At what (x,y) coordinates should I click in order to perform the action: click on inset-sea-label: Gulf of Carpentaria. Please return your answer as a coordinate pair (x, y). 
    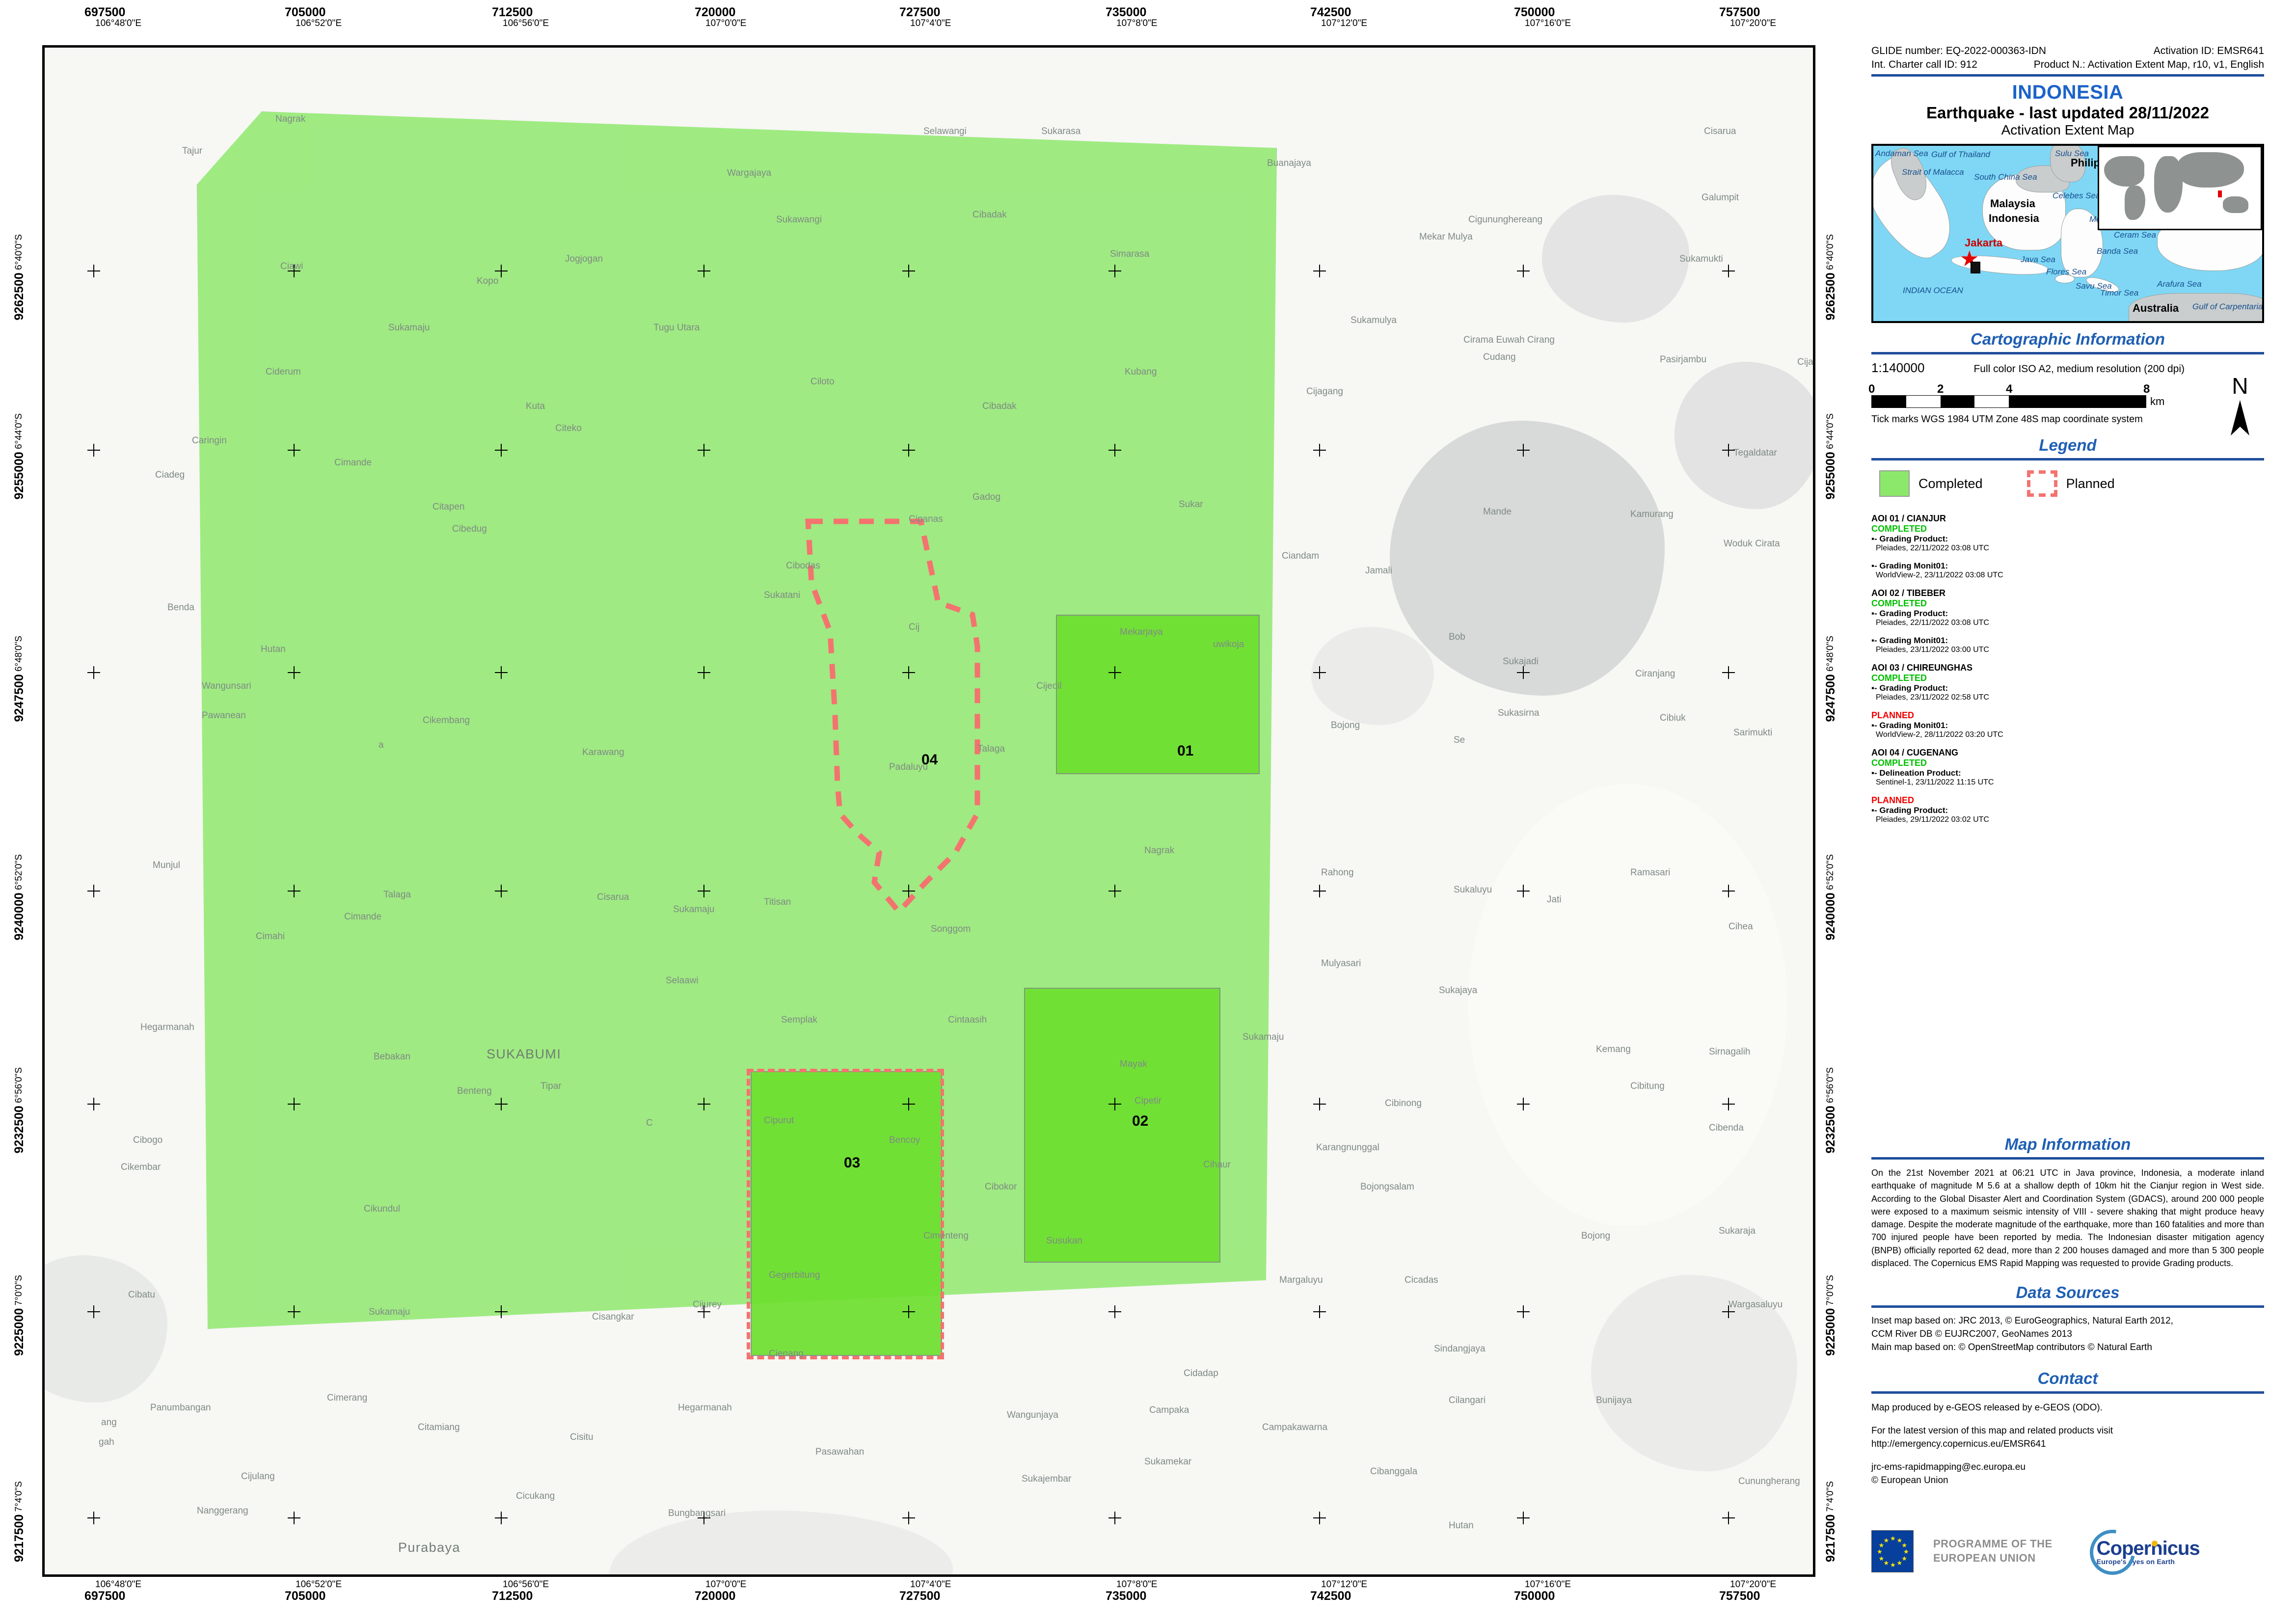
    Looking at the image, I should click on (2227, 306).